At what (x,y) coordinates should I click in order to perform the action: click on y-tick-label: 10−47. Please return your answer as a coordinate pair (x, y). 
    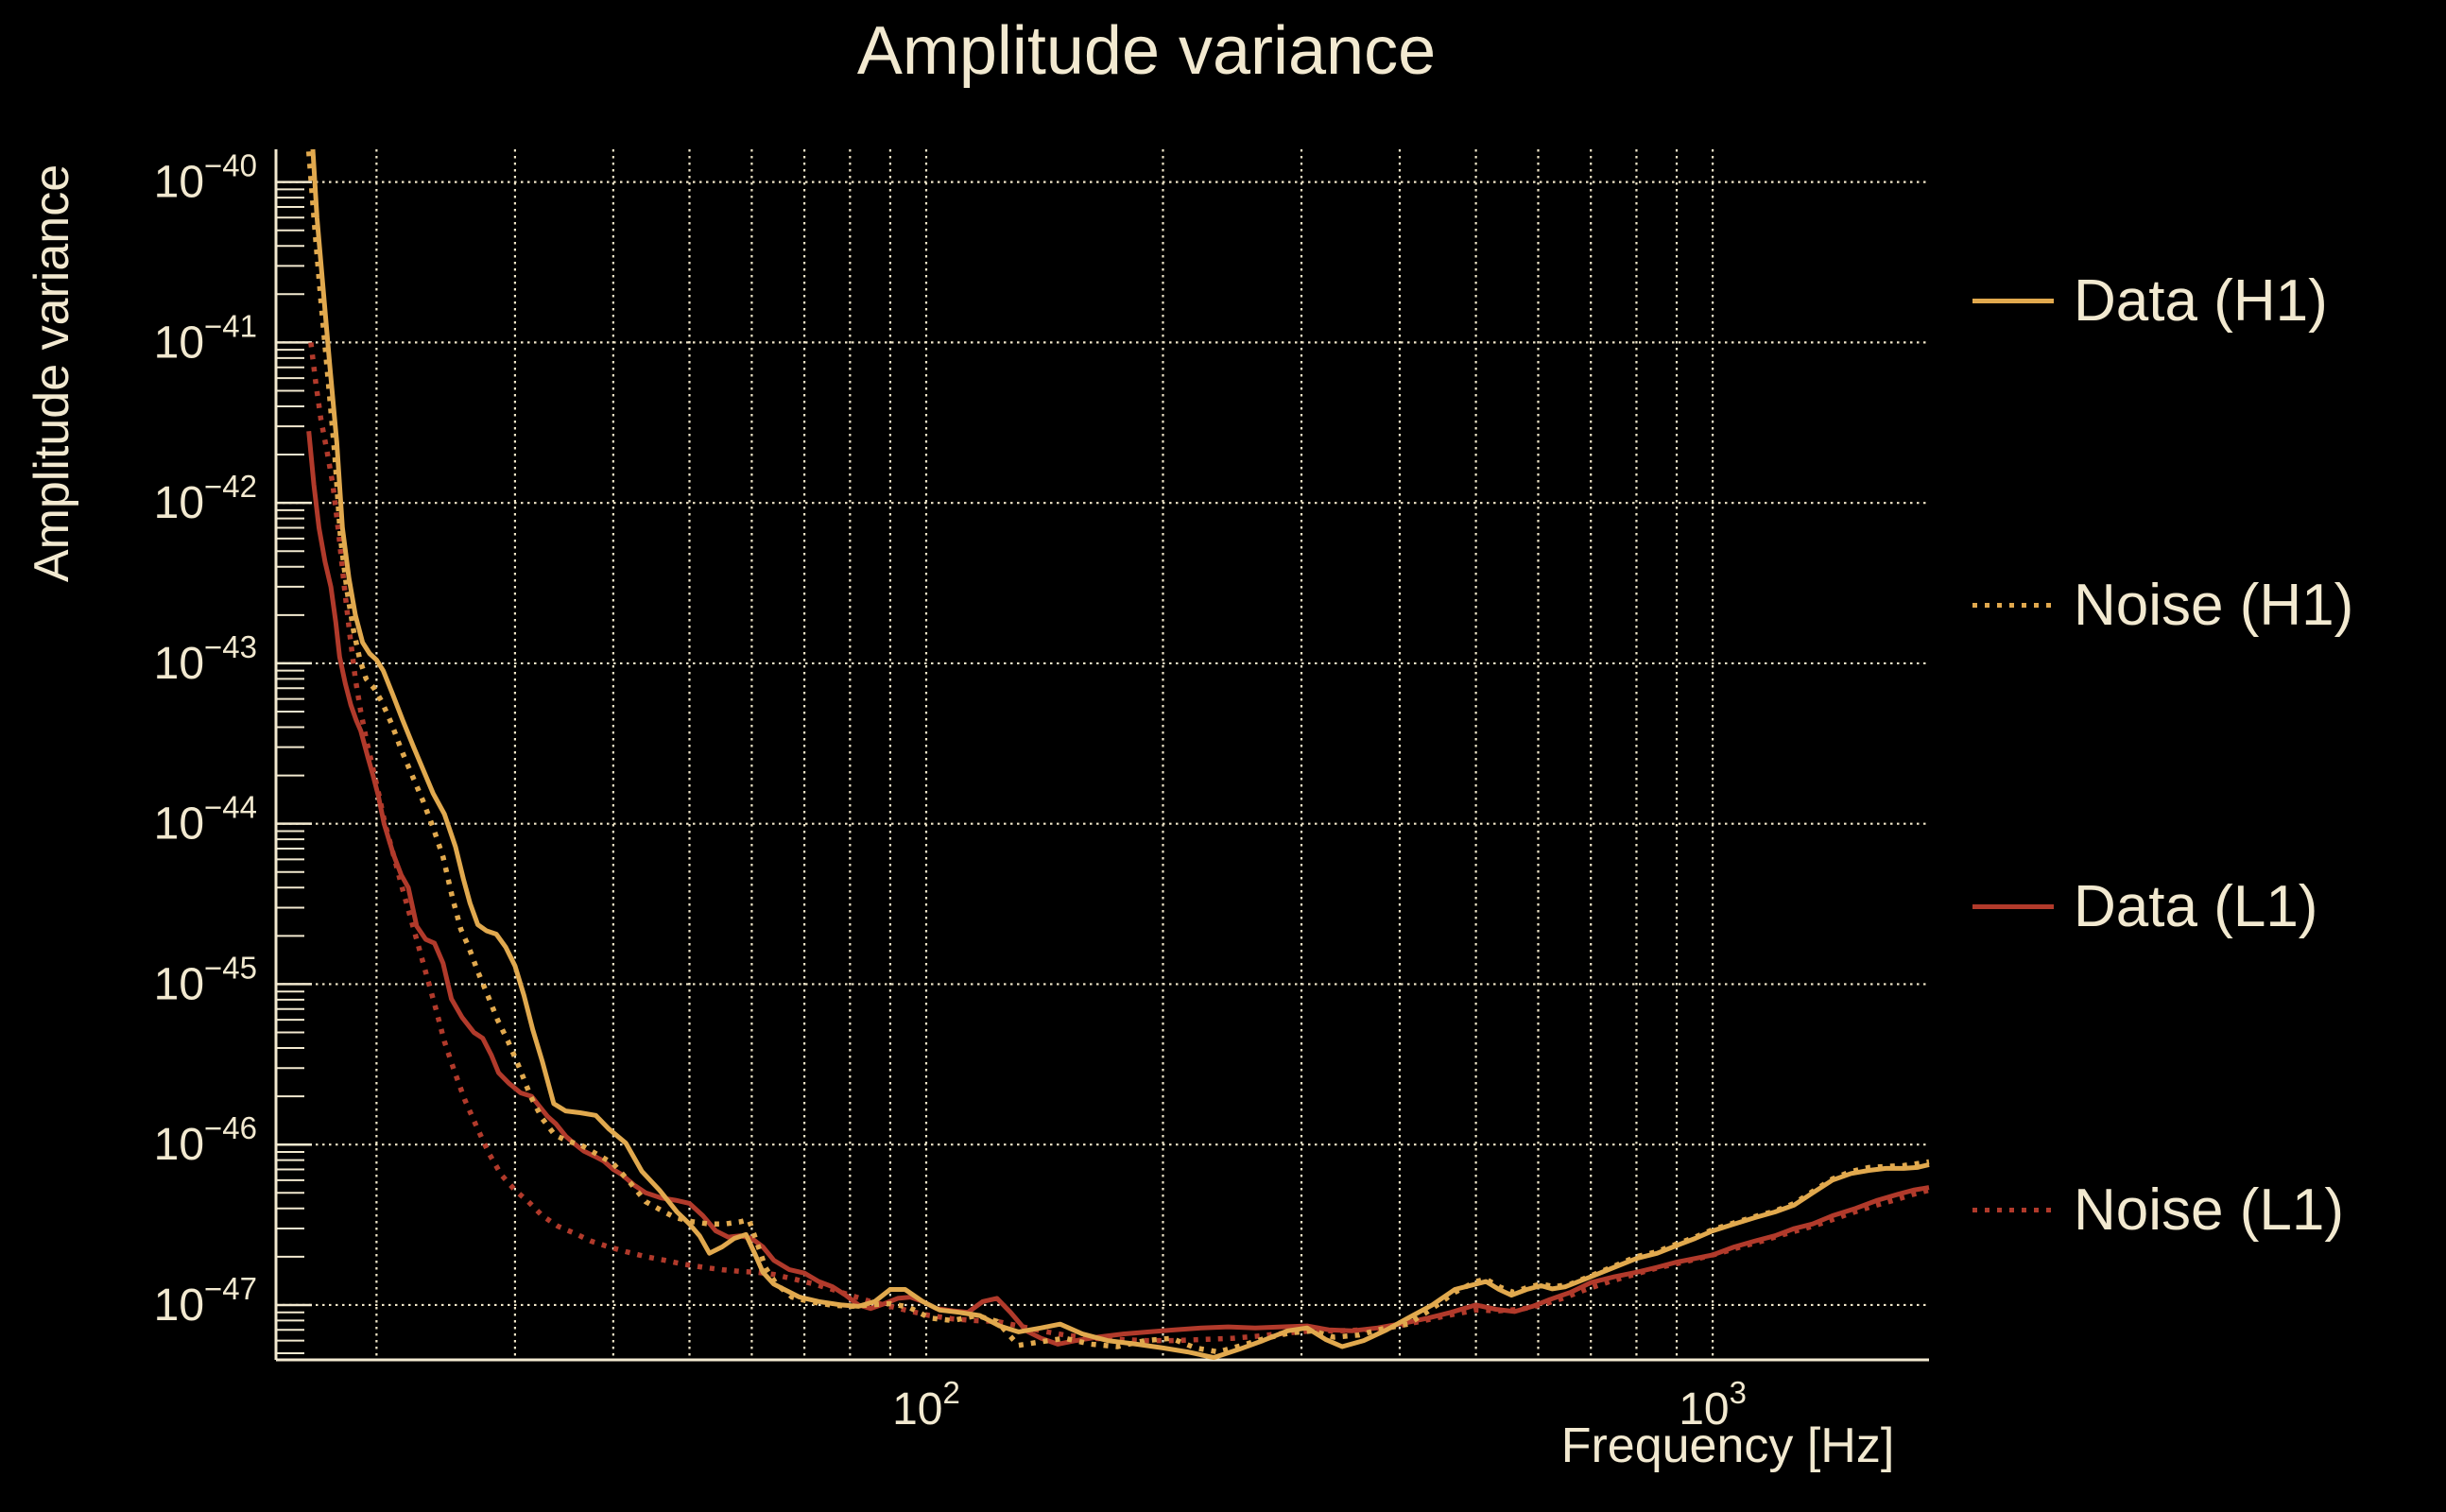
    Looking at the image, I should click on (205, 1301).